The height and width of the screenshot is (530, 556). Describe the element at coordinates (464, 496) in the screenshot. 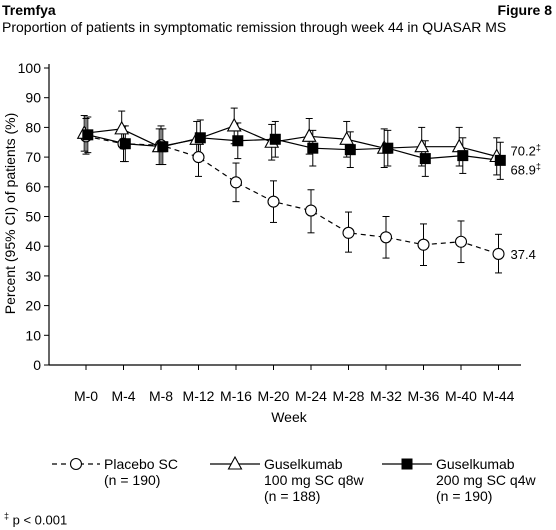

I see `legend-label-guselkumab-200mg: (n = 190)` at that location.